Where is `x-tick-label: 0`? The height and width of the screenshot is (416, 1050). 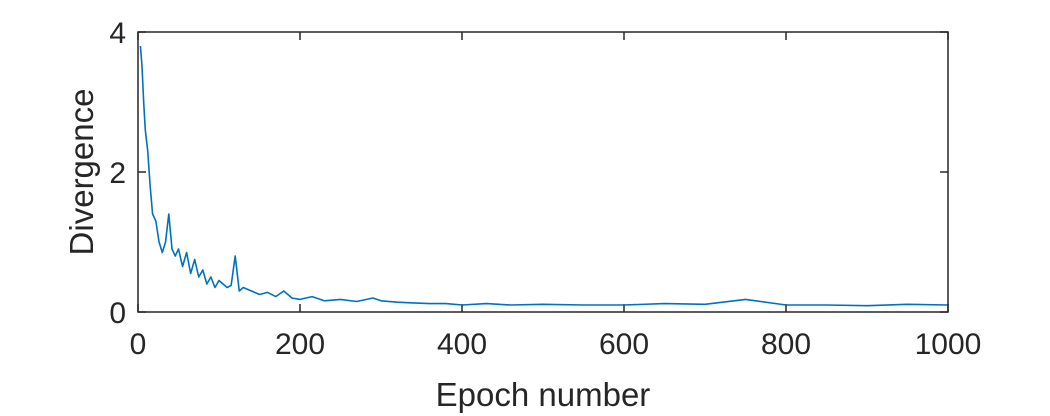
x-tick-label: 0 is located at coordinates (138, 344).